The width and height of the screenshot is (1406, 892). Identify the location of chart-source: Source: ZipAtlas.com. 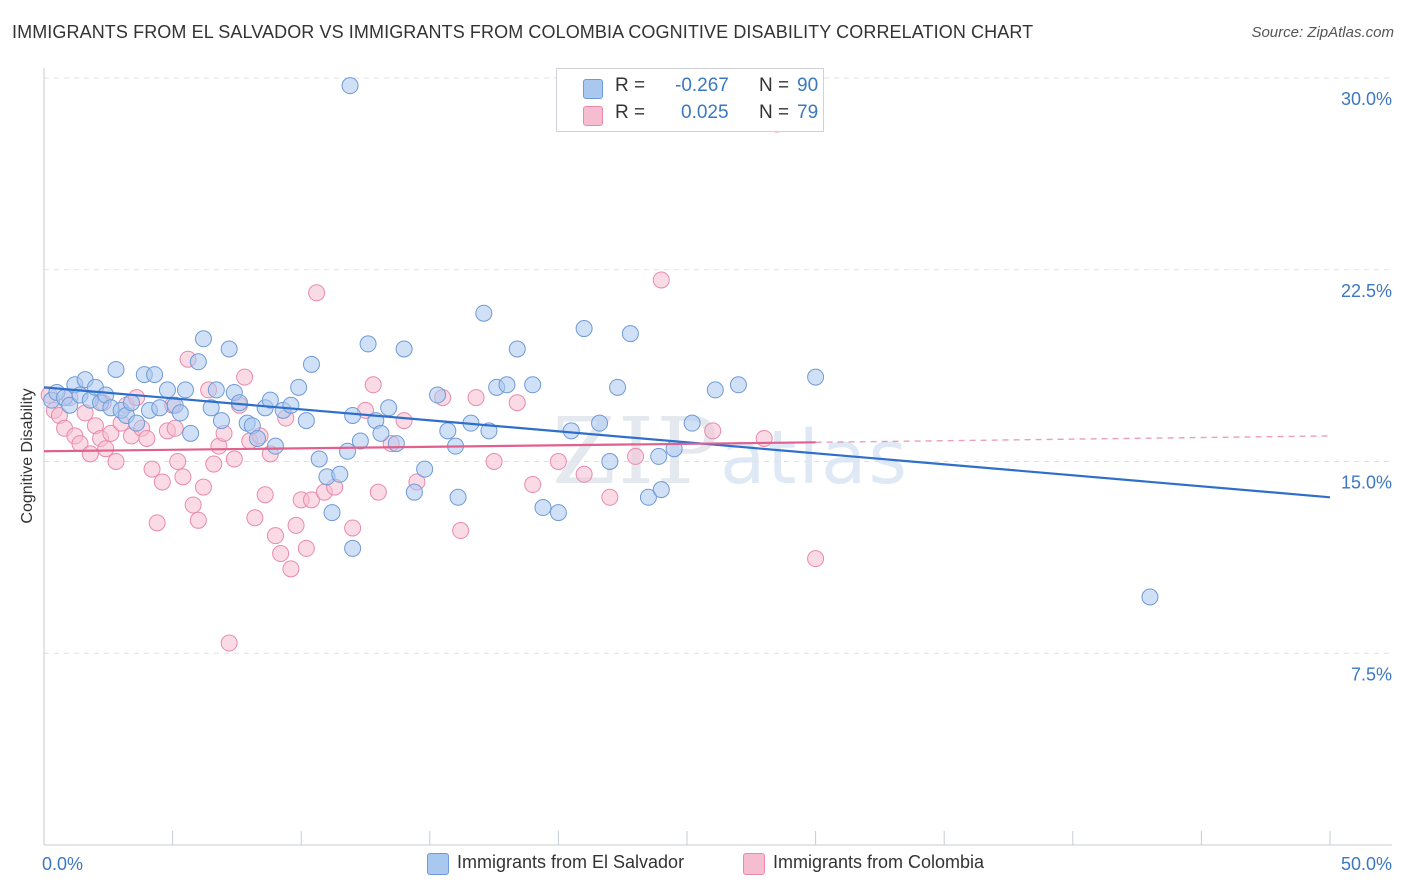
(1322, 32).